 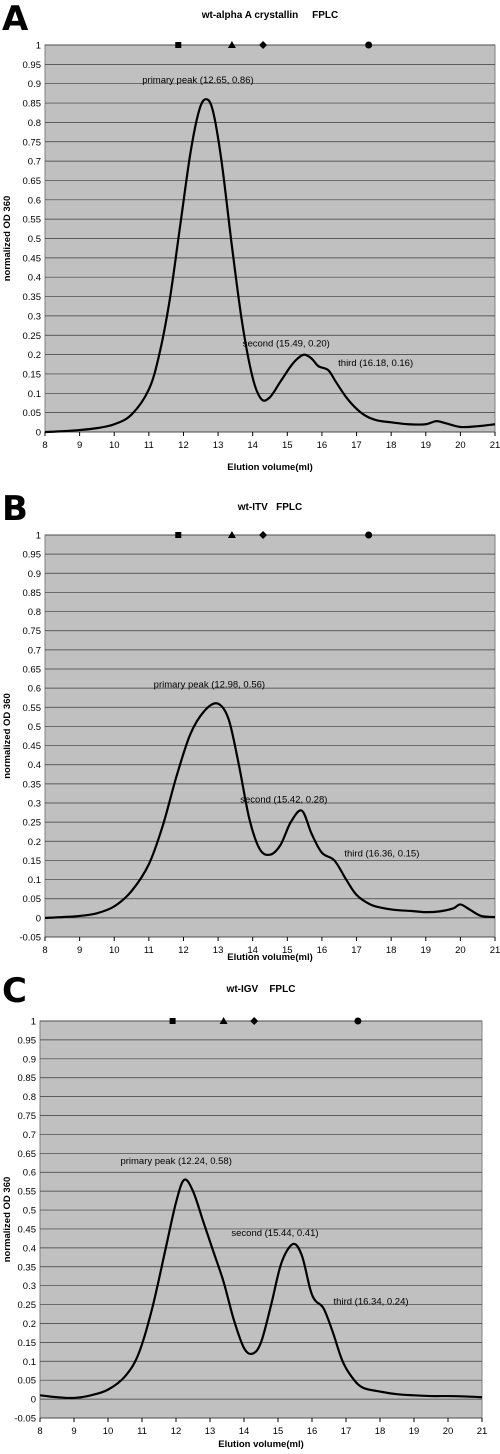 What do you see at coordinates (27, 1267) in the screenshot?
I see `y-tick-label: 0.35` at bounding box center [27, 1267].